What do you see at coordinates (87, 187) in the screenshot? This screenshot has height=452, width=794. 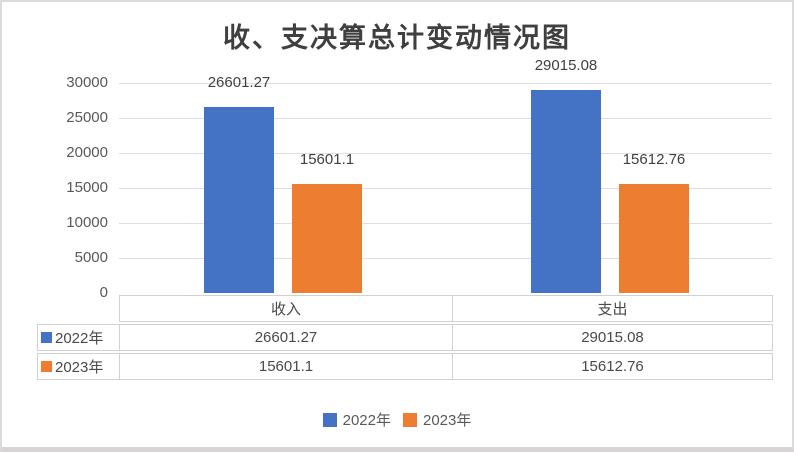 I see `y-axis-tick-label: 15000` at bounding box center [87, 187].